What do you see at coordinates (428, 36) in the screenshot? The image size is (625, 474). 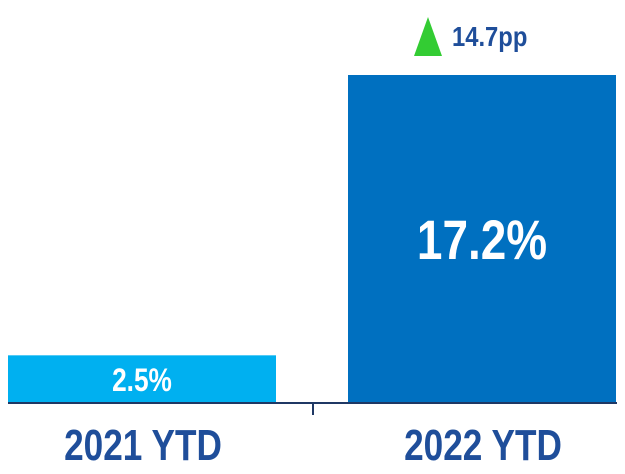 I see `up-arrow-icon` at bounding box center [428, 36].